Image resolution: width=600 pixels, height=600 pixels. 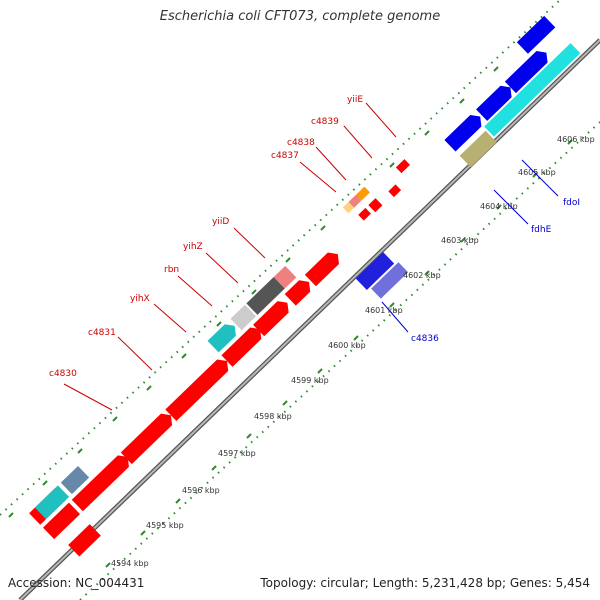 I want to click on gene-label-c4831: c4831, so click(x=102, y=333).